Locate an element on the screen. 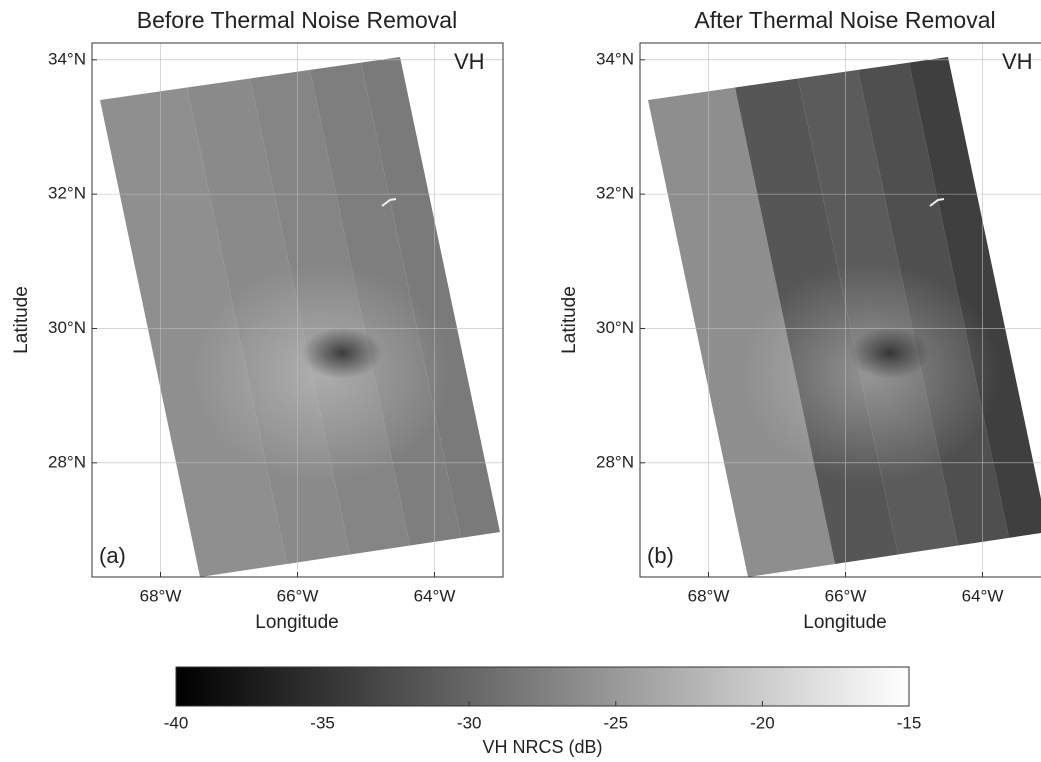 The image size is (1041, 762). colorbar-tick-label: -15 is located at coordinates (909, 722).